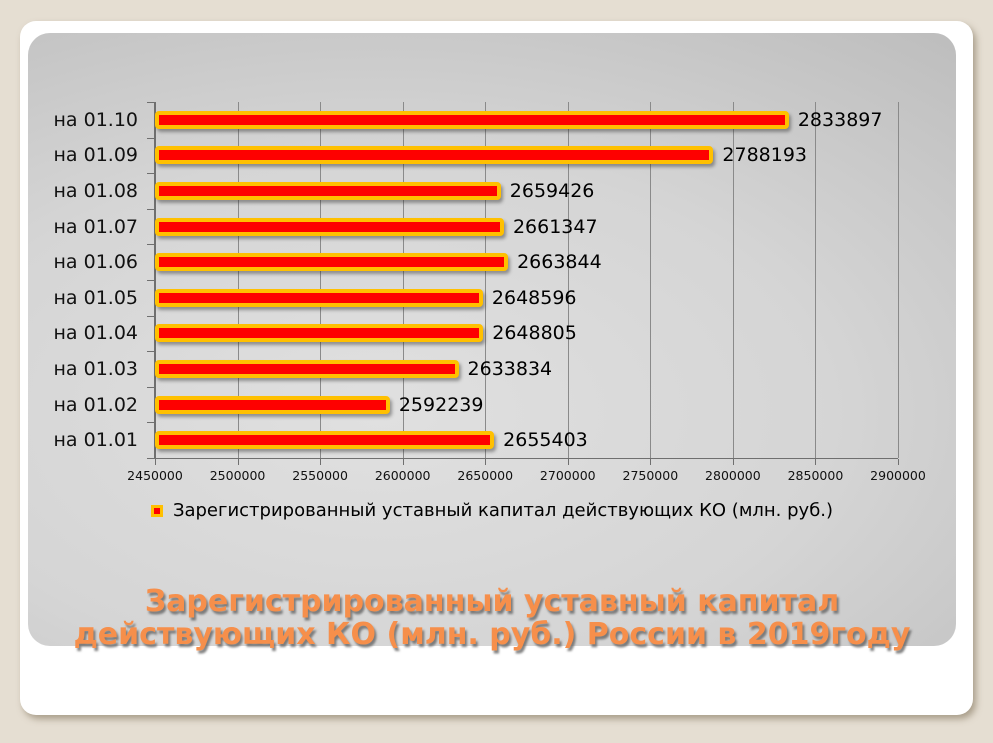 This screenshot has width=993, height=743. What do you see at coordinates (650, 475) in the screenshot?
I see `x-axis-tick-label: 2750000` at bounding box center [650, 475].